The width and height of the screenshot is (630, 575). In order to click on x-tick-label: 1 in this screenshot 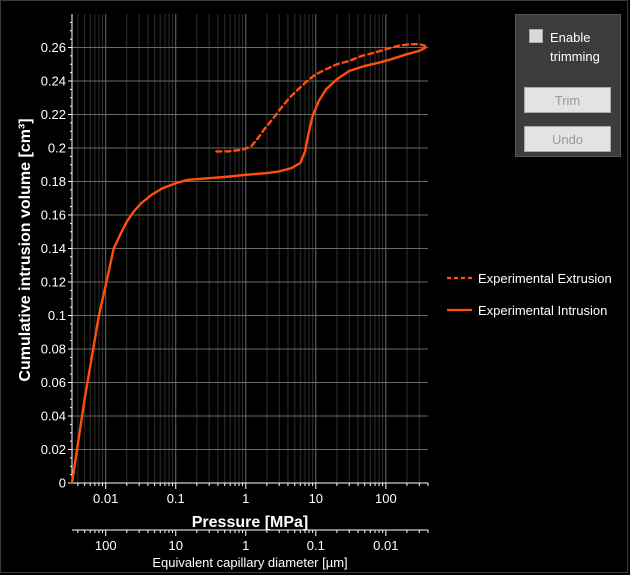, I will do `click(245, 498)`.